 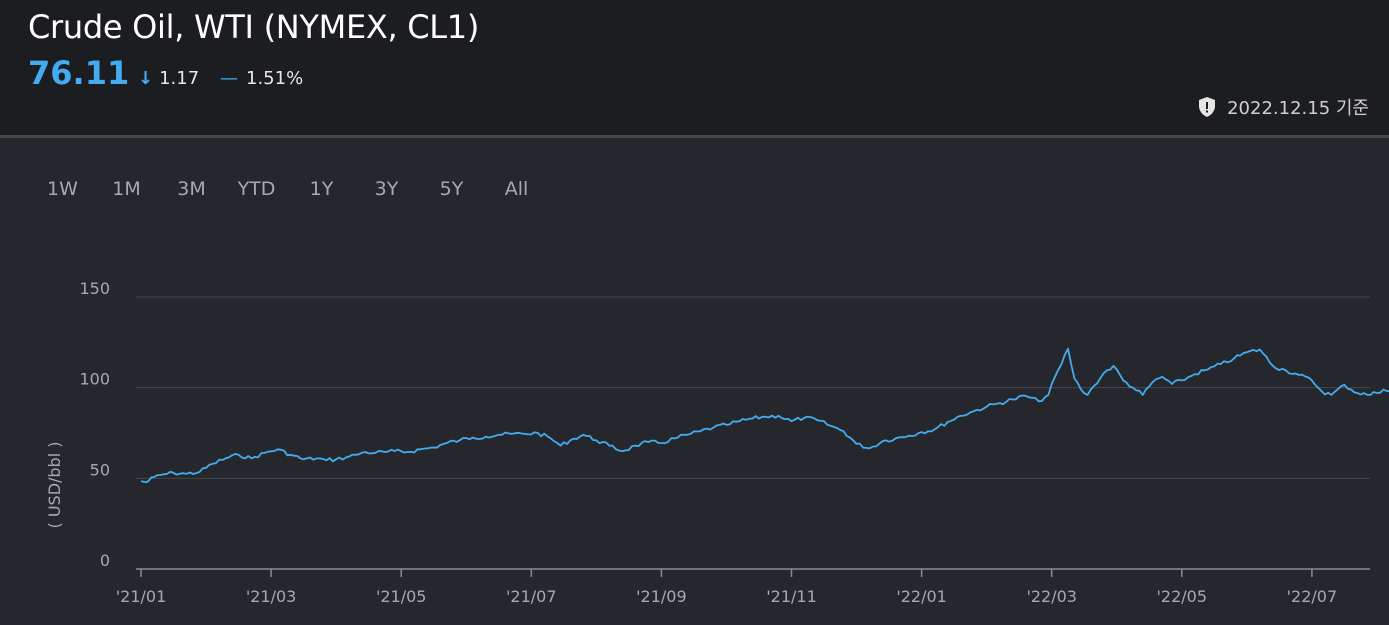 What do you see at coordinates (126, 189) in the screenshot?
I see `range-1m: 1M` at bounding box center [126, 189].